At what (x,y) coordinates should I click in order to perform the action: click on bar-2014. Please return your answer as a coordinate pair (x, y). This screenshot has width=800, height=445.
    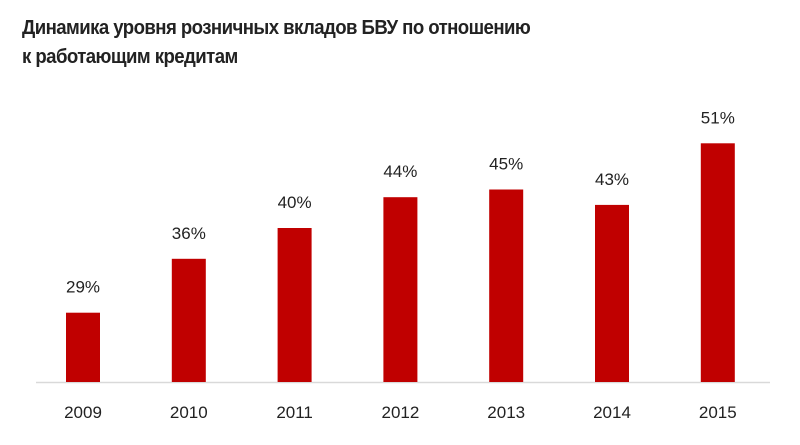
    Looking at the image, I should click on (612, 293).